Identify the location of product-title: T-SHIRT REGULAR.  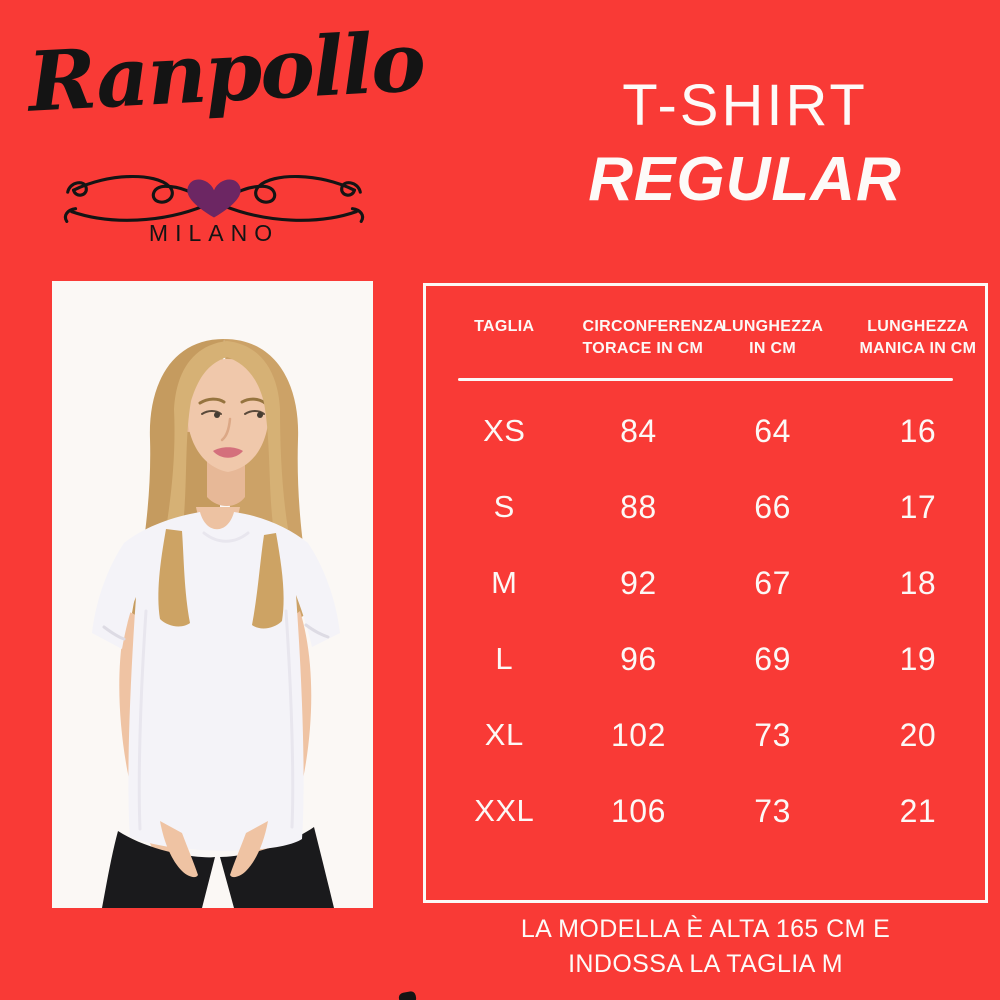
(745, 144).